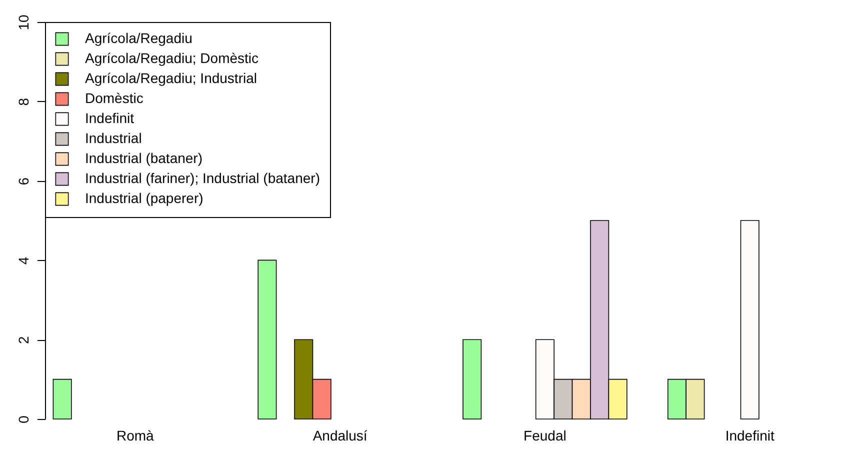  I want to click on y-tick-label: 4, so click(24, 260).